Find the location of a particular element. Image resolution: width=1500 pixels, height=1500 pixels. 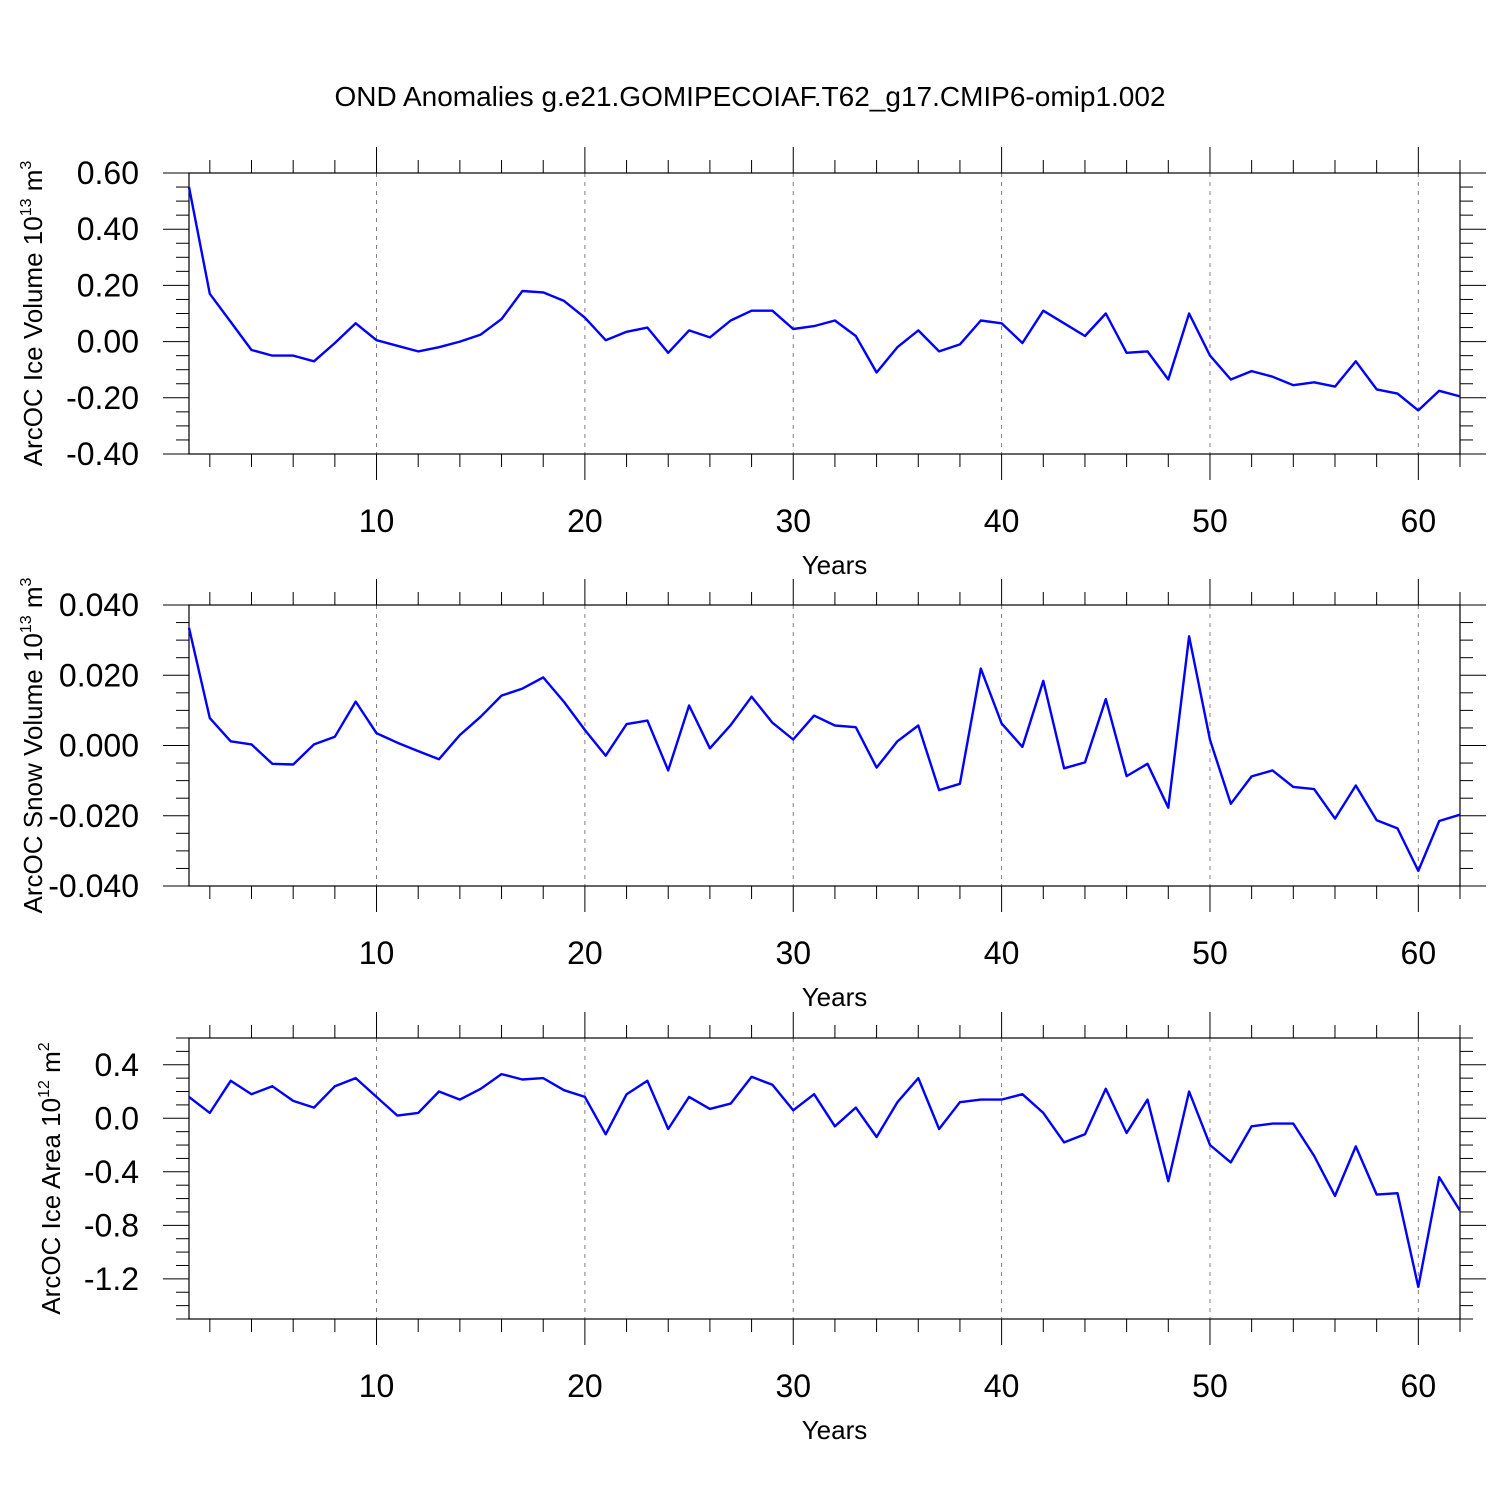

ice-volume-xtick-label: 60 is located at coordinates (1419, 521).